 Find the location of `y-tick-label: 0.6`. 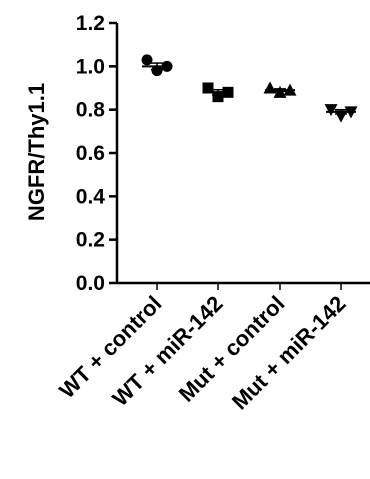

y-tick-label: 0.6 is located at coordinates (90, 153).